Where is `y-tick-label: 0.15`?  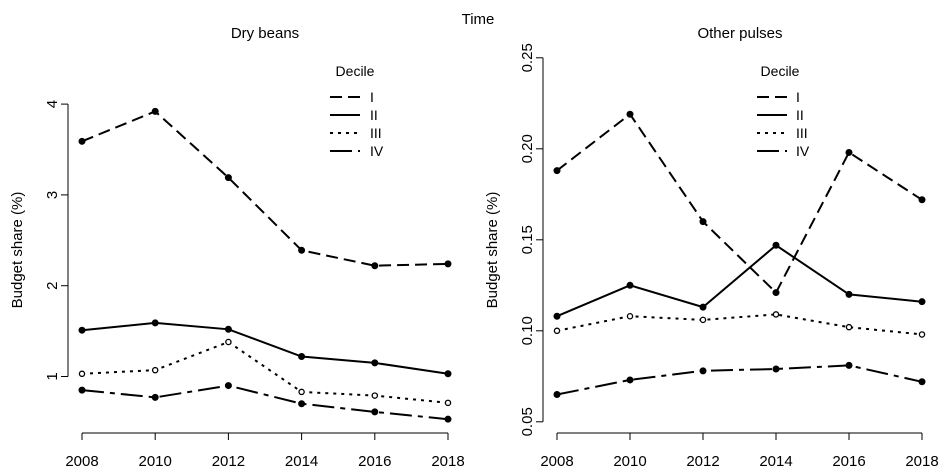 y-tick-label: 0.15 is located at coordinates (527, 239).